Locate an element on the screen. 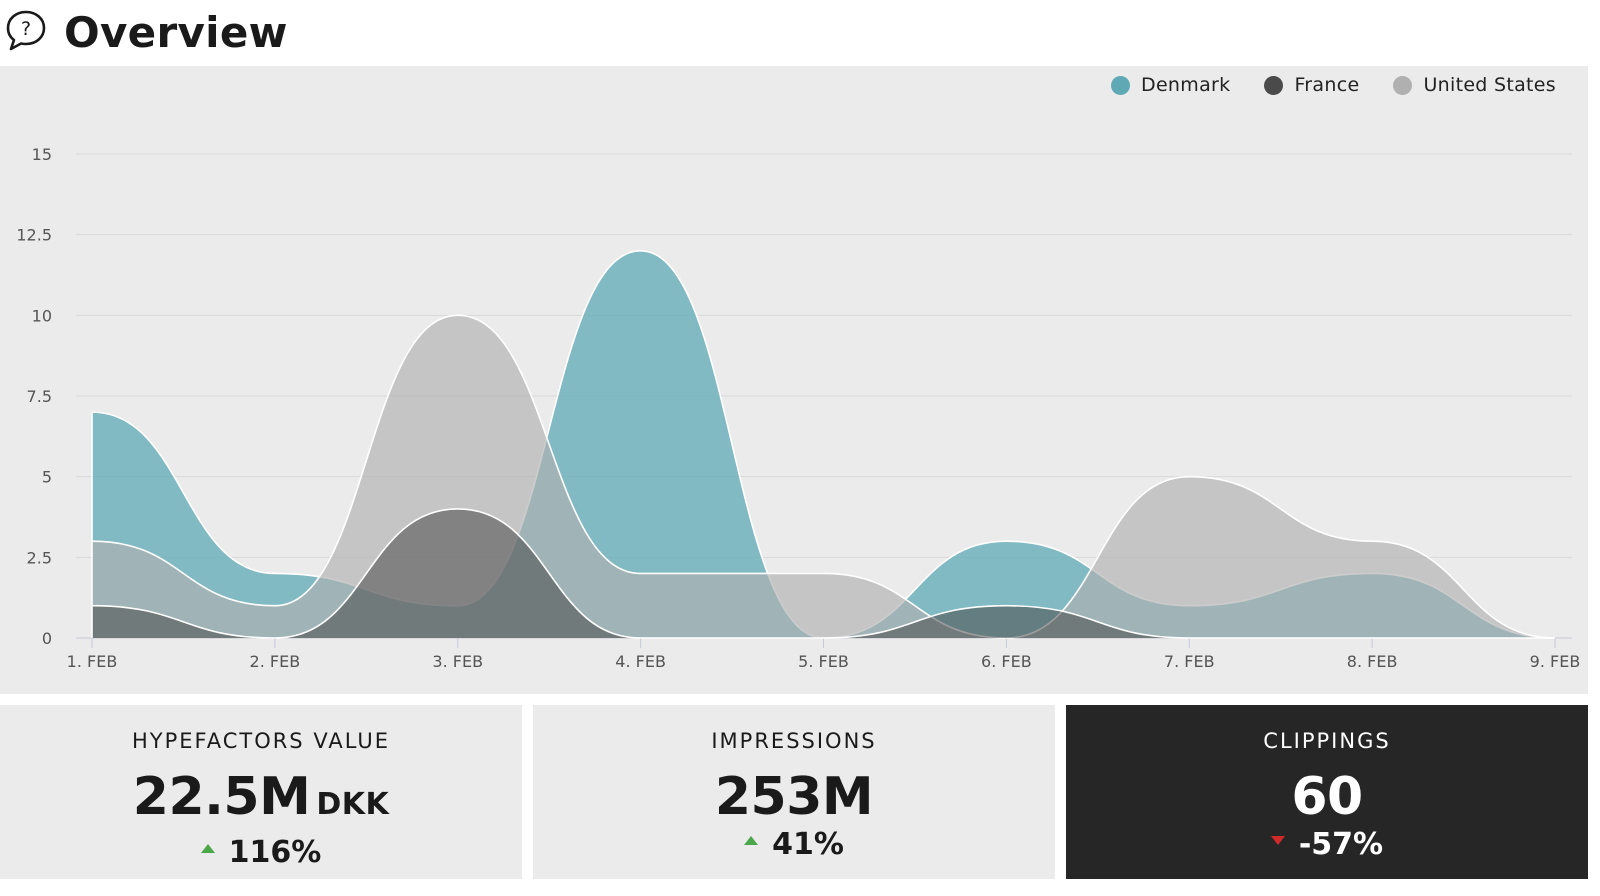 This screenshot has width=1600, height=896. legend-item-france: France is located at coordinates (1311, 85).